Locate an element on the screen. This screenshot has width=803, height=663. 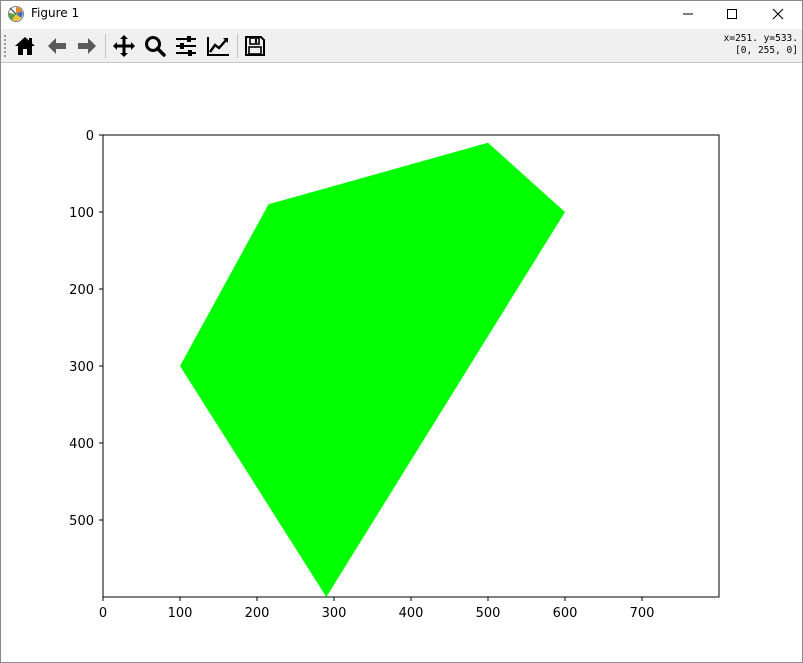
y-tick-label: 300 is located at coordinates (81, 367).